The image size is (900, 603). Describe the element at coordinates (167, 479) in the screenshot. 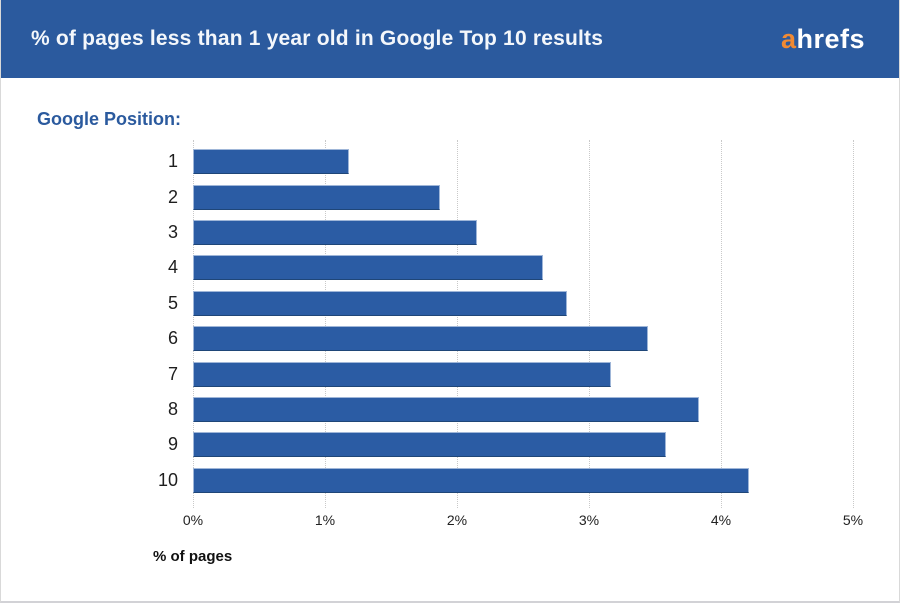

I see `y-axis-label: 10` at that location.